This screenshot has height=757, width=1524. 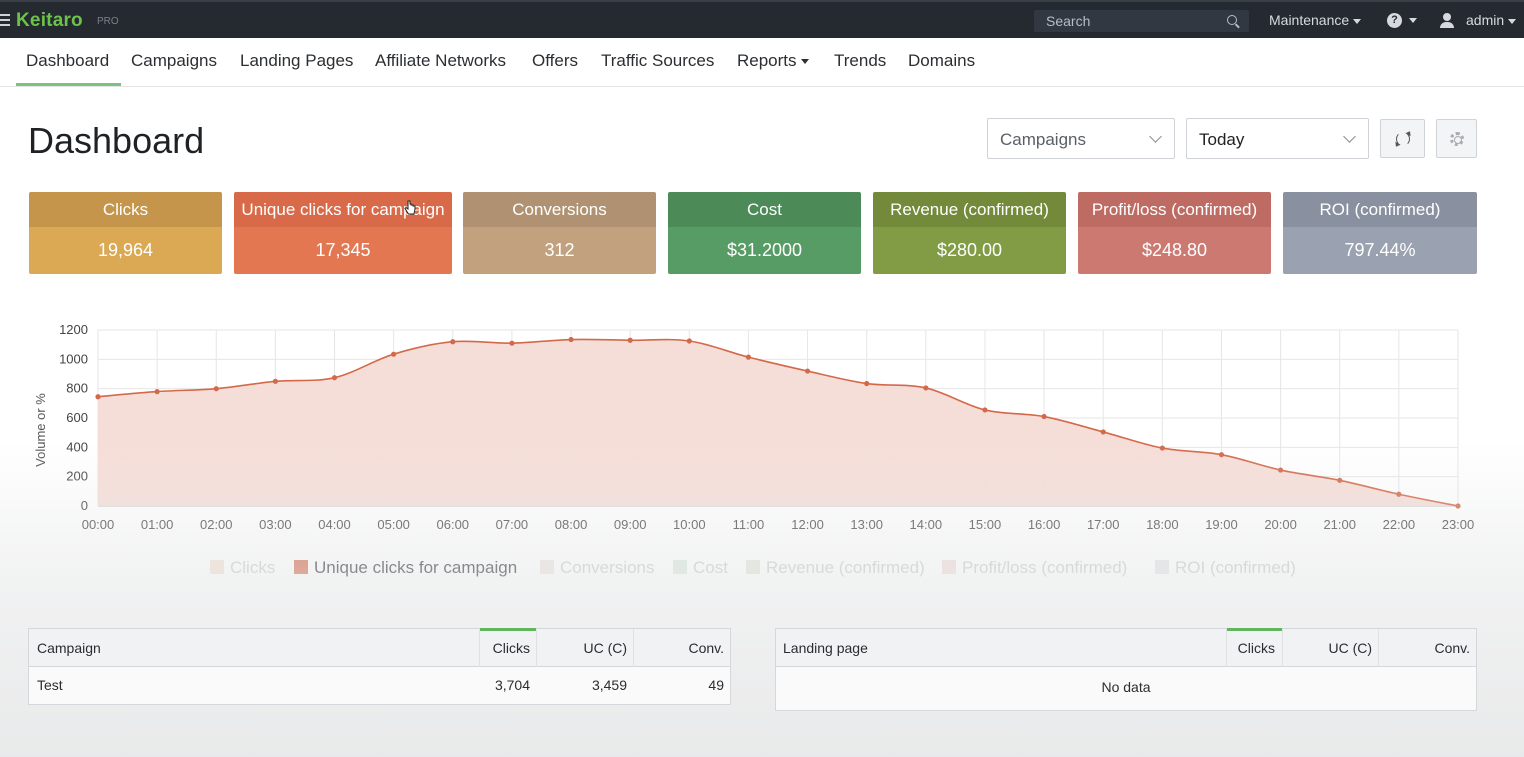 What do you see at coordinates (700, 568) in the screenshot?
I see `legend-item: Cost` at bounding box center [700, 568].